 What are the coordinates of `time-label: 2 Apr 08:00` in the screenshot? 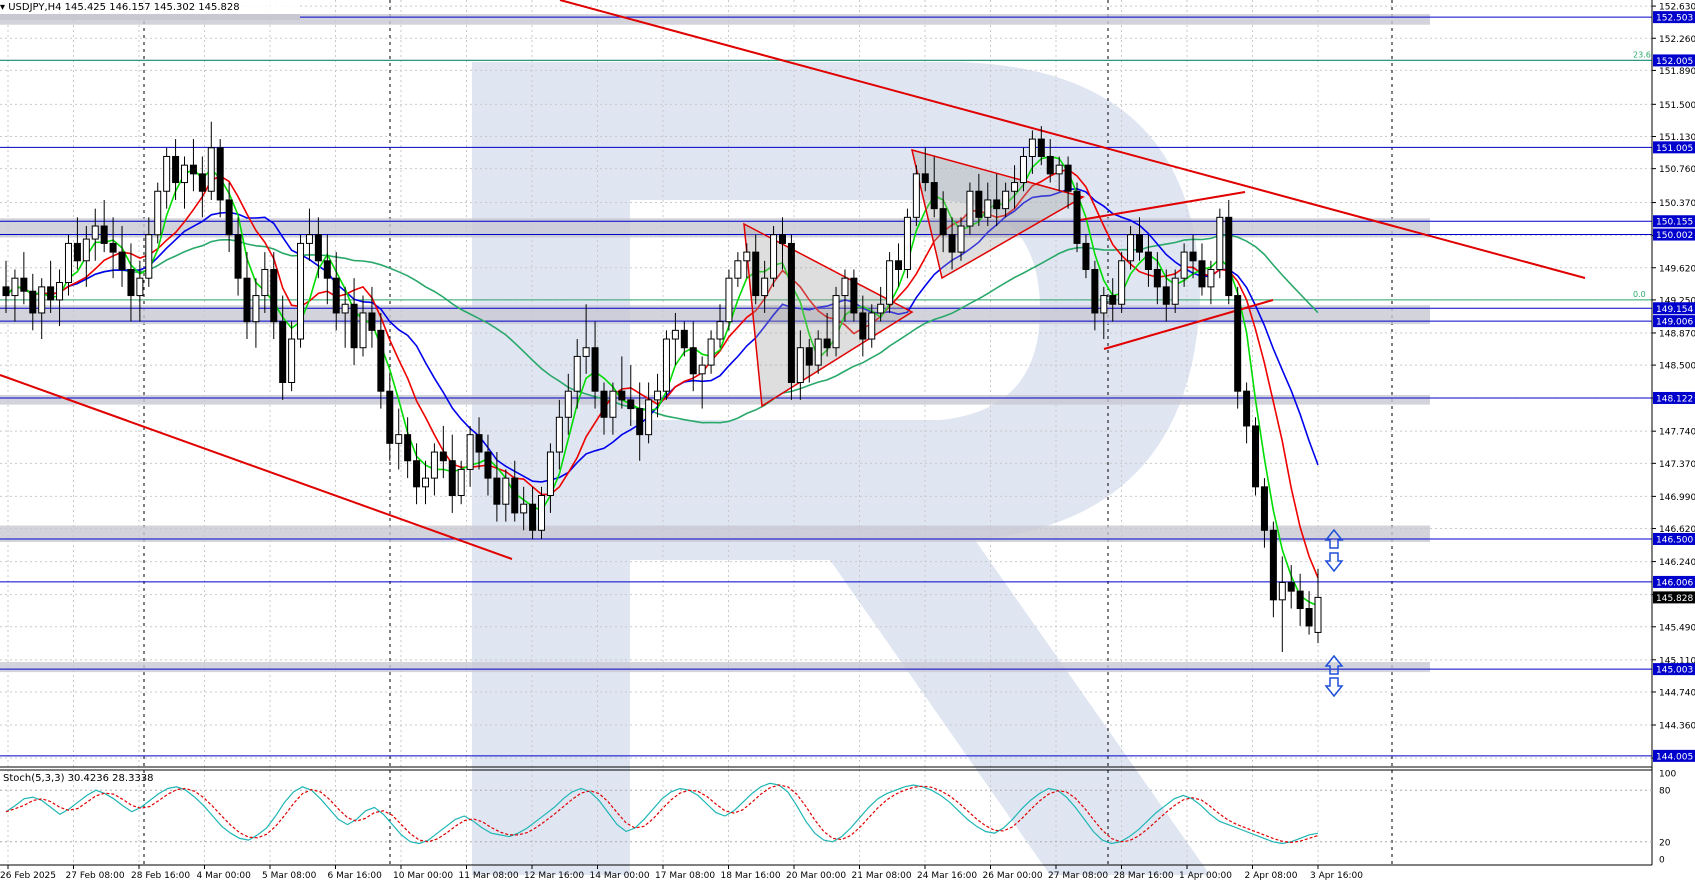 It's located at (1271, 876).